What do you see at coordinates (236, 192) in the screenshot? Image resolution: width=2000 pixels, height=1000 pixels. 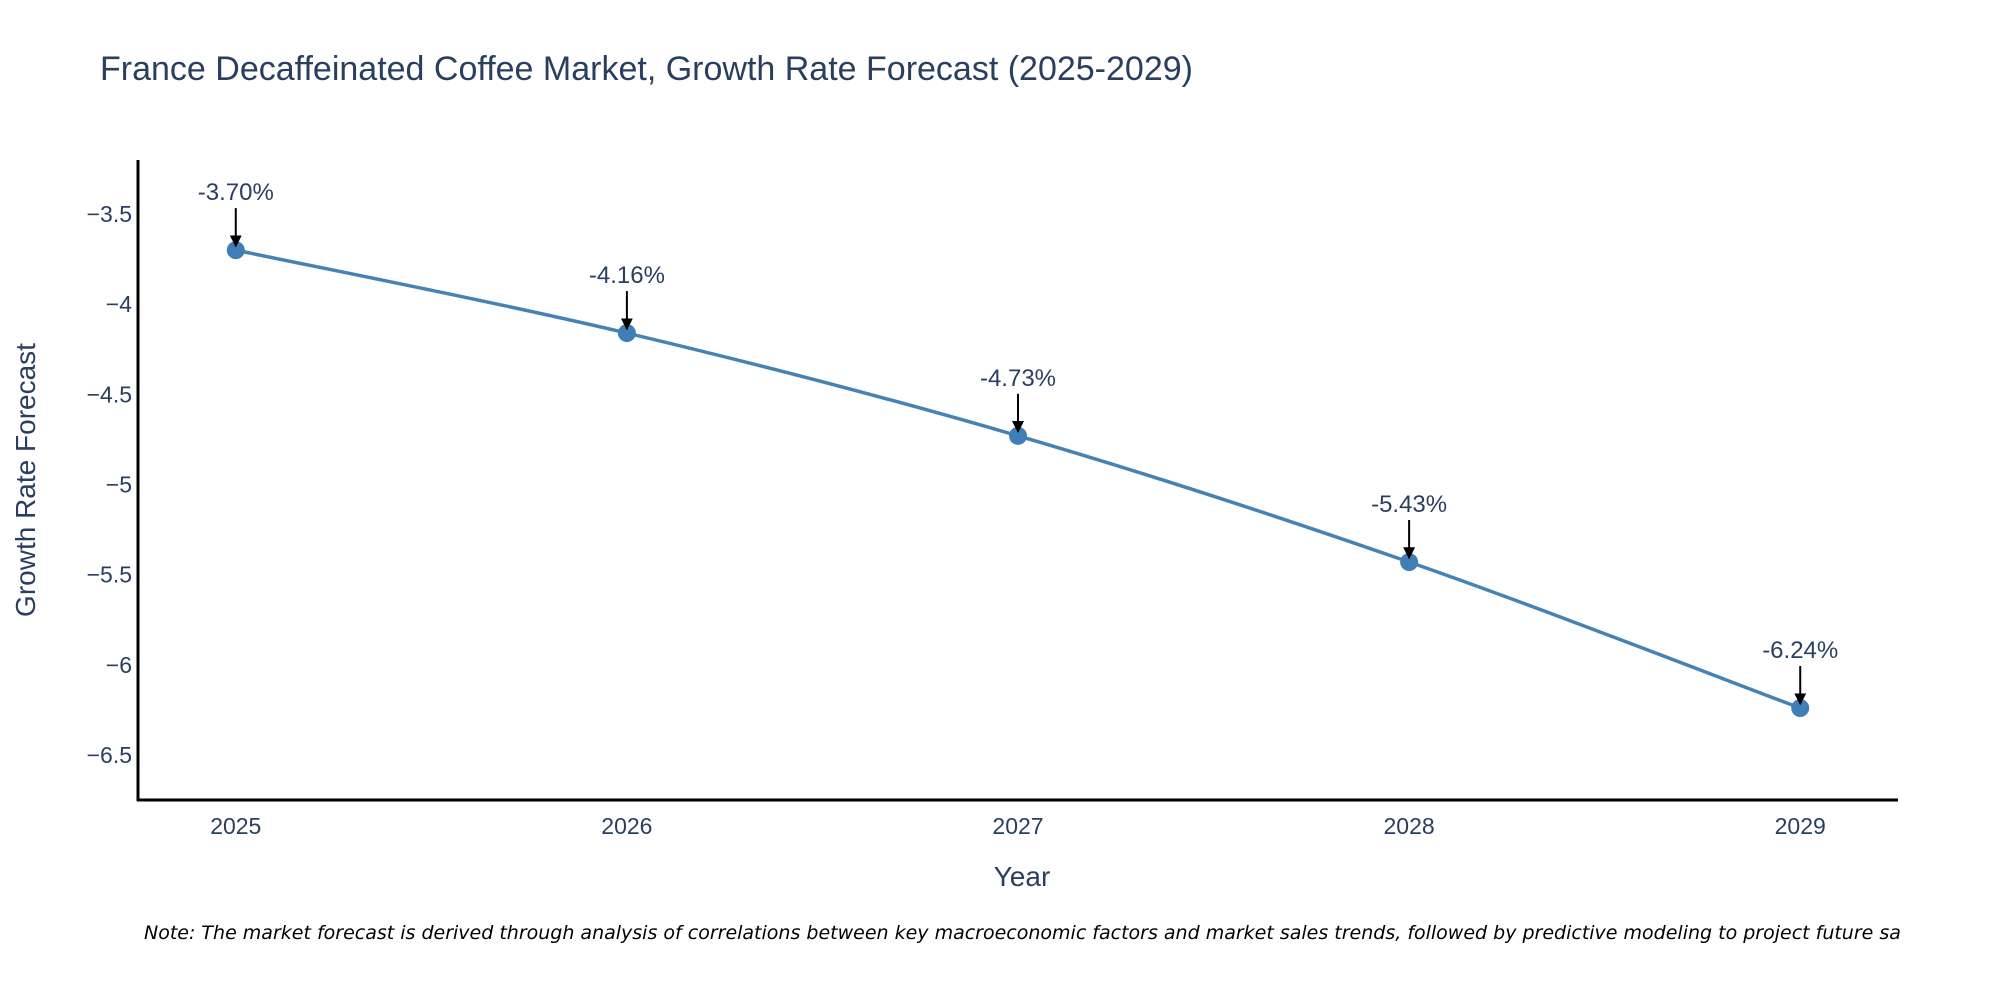 I see `data-label: -3.70%` at bounding box center [236, 192].